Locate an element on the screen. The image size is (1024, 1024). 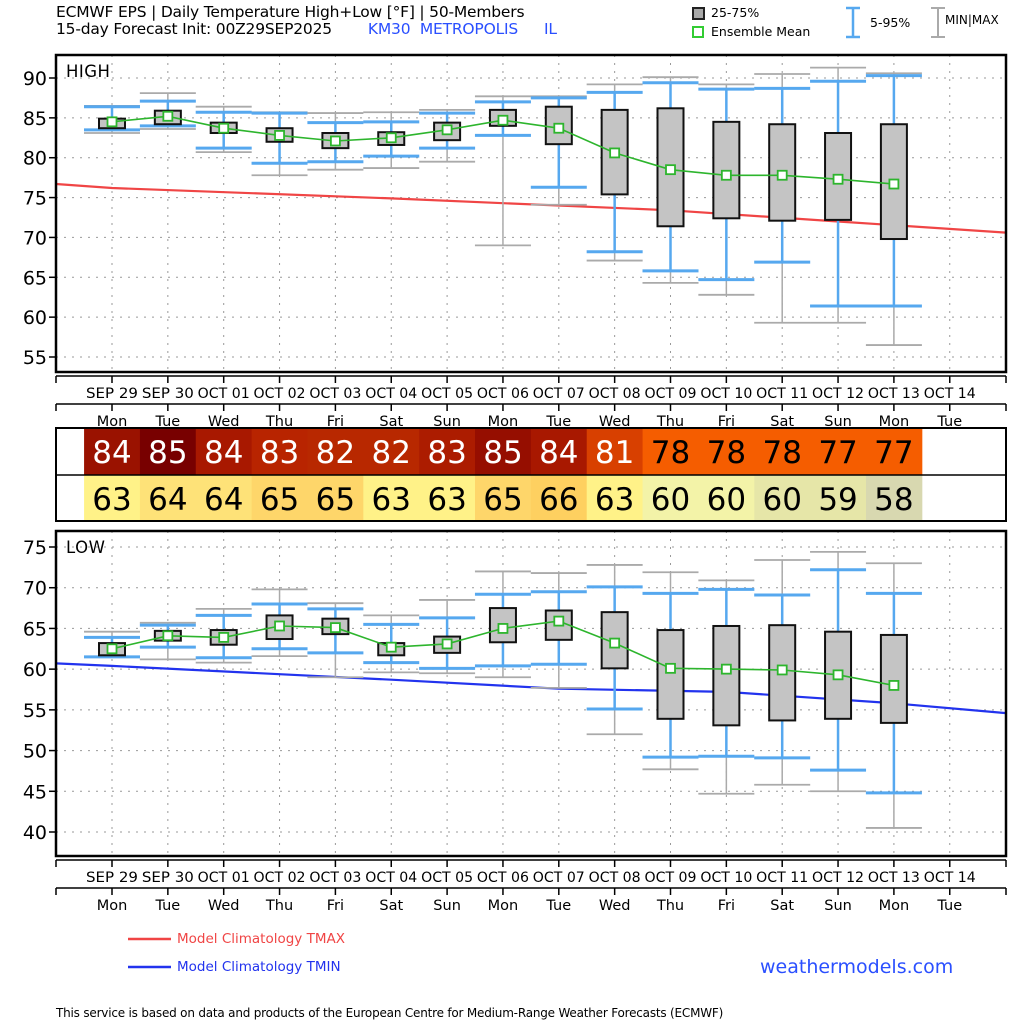
tmax-legend-label: Model Climatology TMAX is located at coordinates (261, 939).